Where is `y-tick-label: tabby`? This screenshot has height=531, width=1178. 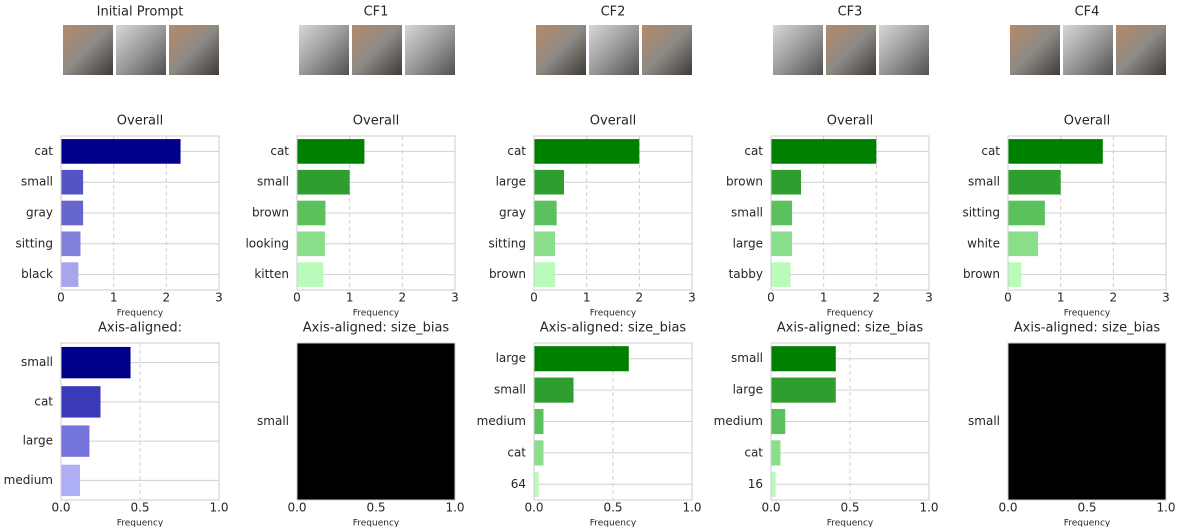 y-tick-label: tabby is located at coordinates (746, 274).